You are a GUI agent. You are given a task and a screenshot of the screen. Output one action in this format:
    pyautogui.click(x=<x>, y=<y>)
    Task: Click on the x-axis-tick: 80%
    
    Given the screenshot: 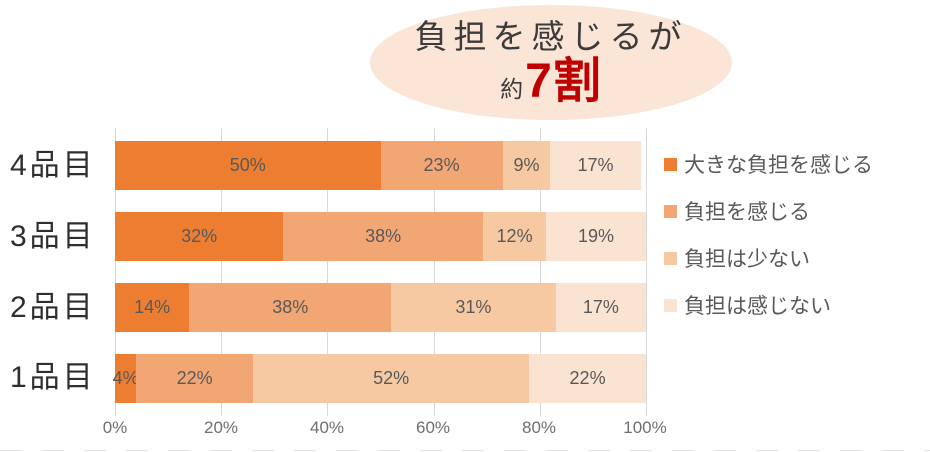 What is the action you would take?
    pyautogui.click(x=539, y=427)
    